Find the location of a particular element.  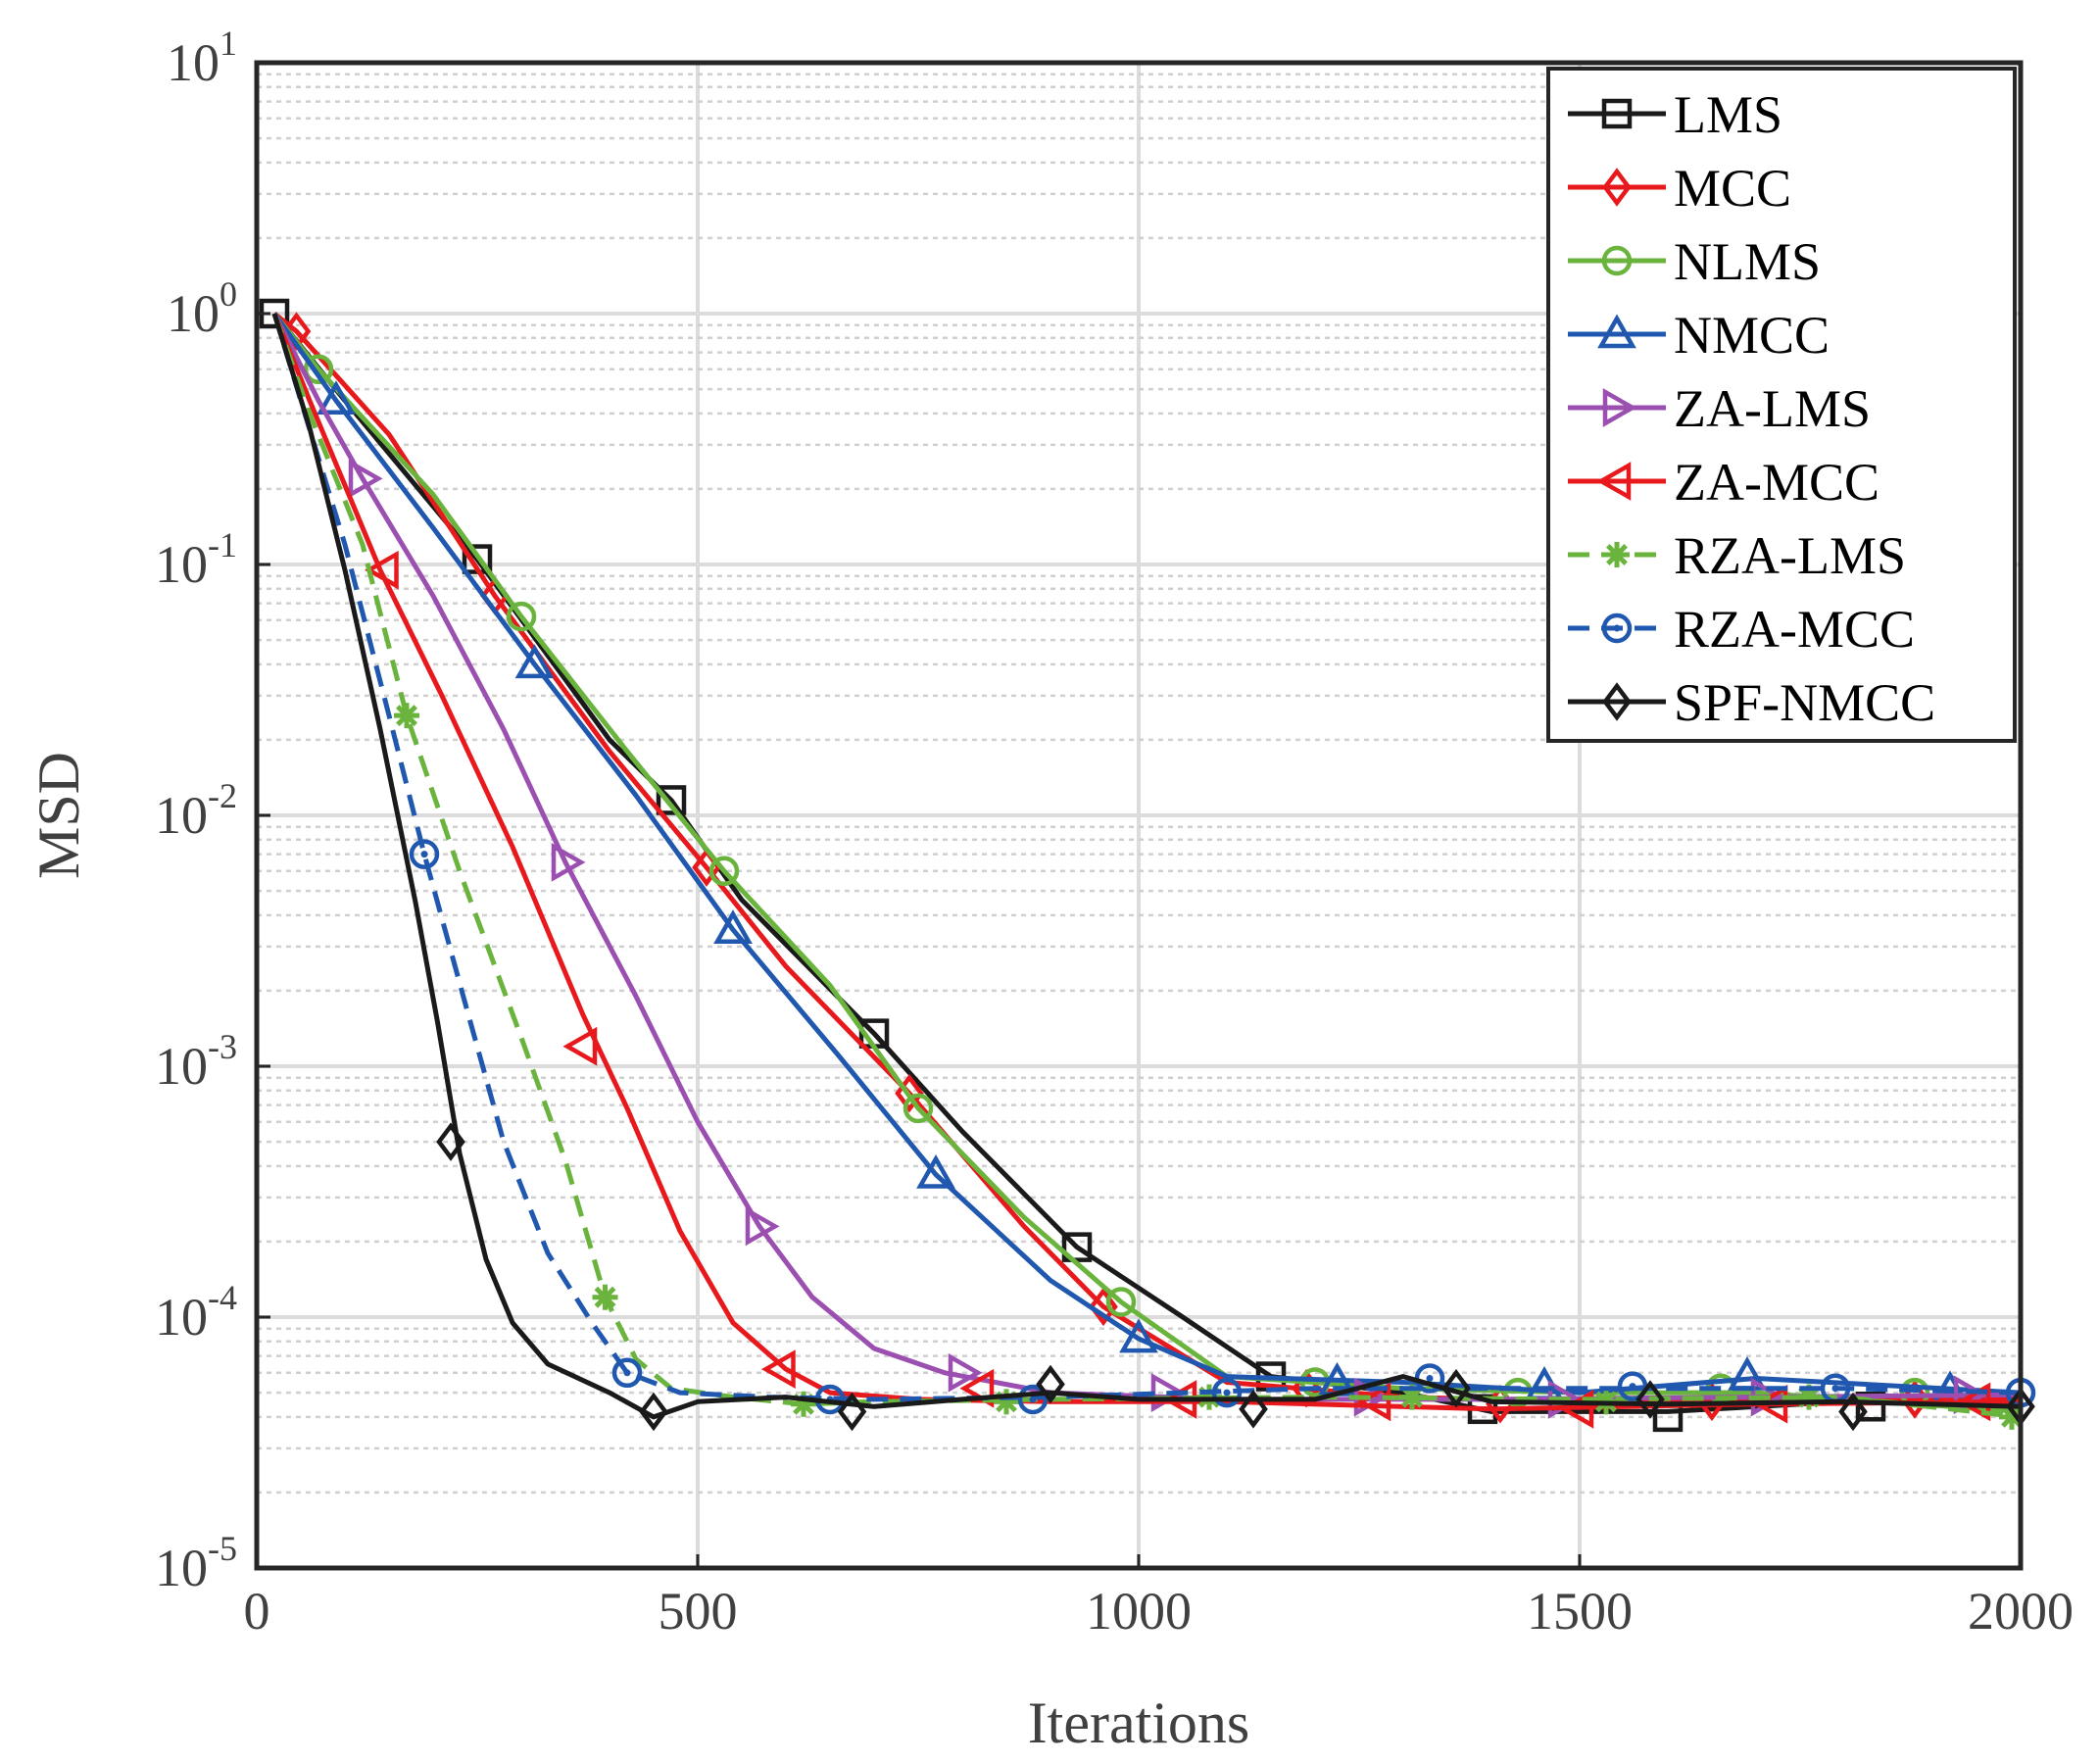

legend-item-lms: LMS is located at coordinates (1675, 114).